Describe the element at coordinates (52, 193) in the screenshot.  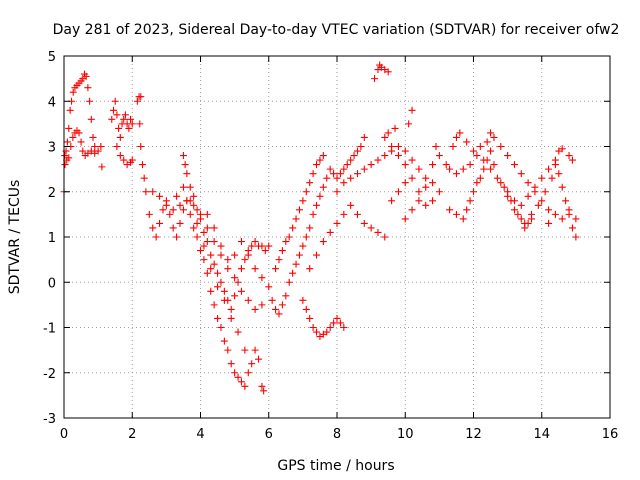
I see `y-tick-label: 2` at that location.